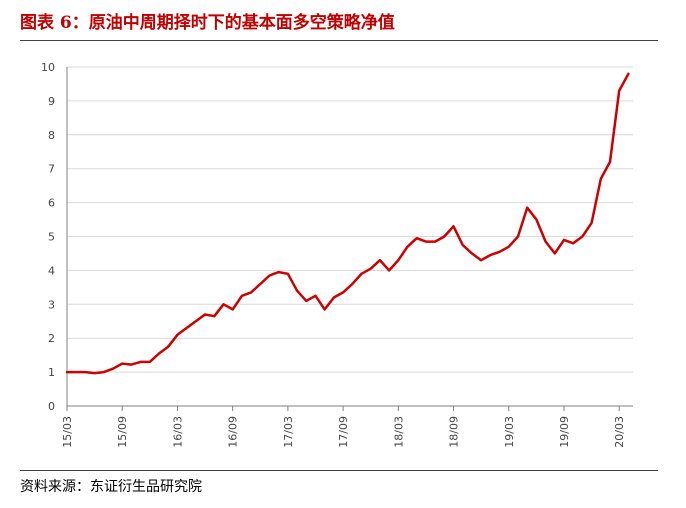 The image size is (686, 508). What do you see at coordinates (177, 432) in the screenshot?
I see `x-tick-label: 16/03` at bounding box center [177, 432].